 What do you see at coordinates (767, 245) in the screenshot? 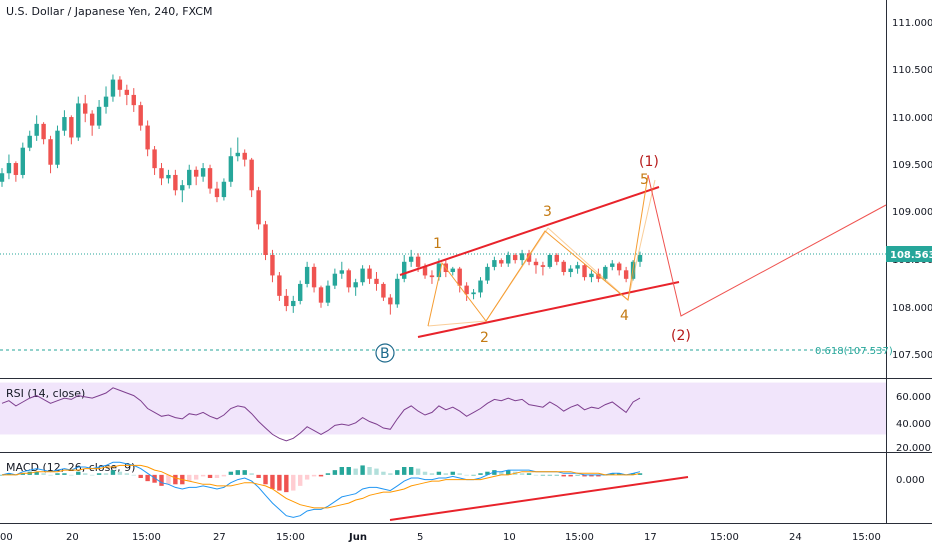
I see `wave-path-projection` at bounding box center [767, 245].